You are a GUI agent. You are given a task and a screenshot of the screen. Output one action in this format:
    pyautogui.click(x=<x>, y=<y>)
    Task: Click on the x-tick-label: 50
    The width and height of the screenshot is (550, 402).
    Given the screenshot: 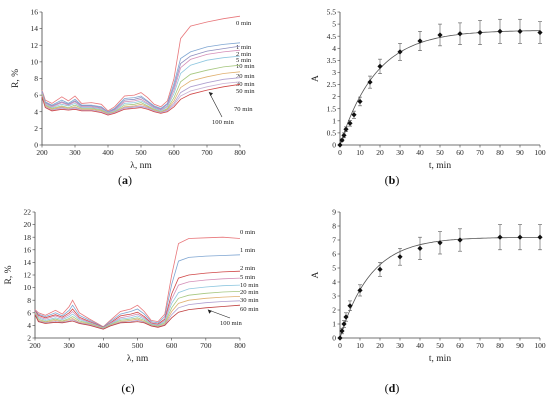 What is the action you would take?
    pyautogui.click(x=440, y=345)
    